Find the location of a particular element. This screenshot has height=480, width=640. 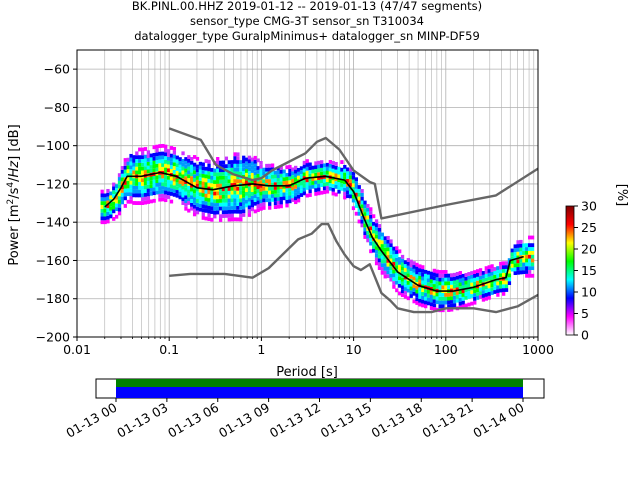

x-axis-label: Period [s] is located at coordinates (307, 372).